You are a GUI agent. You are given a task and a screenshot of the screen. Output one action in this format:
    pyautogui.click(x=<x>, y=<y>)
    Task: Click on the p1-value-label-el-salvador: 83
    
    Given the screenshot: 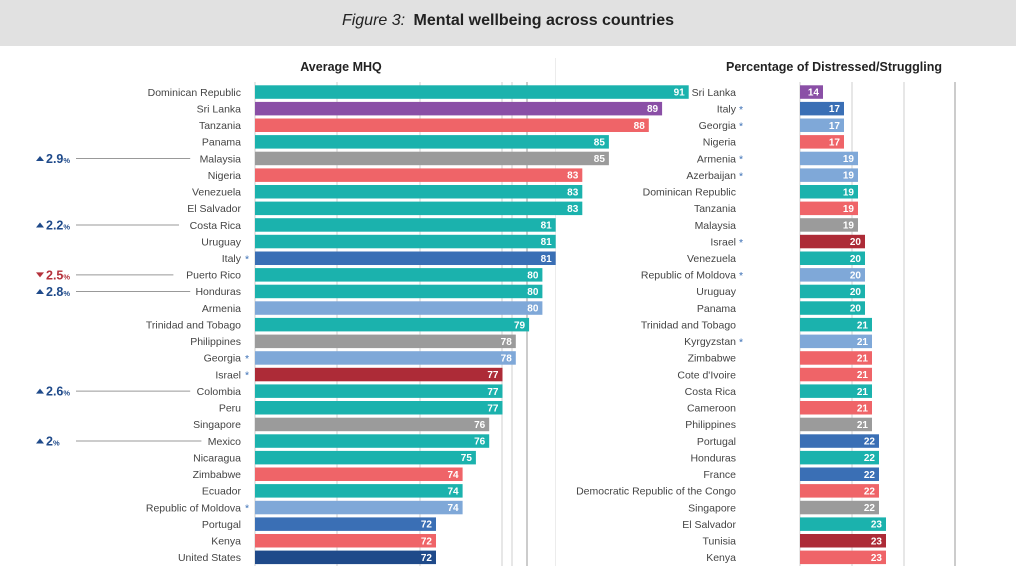 What is the action you would take?
    pyautogui.click(x=573, y=209)
    